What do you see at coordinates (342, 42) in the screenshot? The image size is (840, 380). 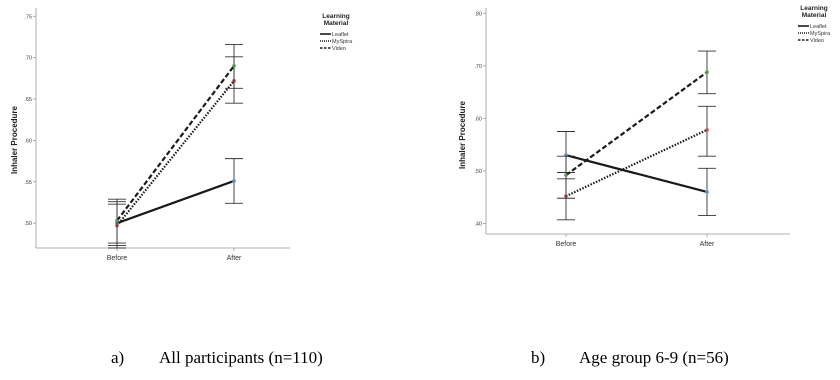 I see `chart-a-legend-label: MySpira` at bounding box center [342, 42].